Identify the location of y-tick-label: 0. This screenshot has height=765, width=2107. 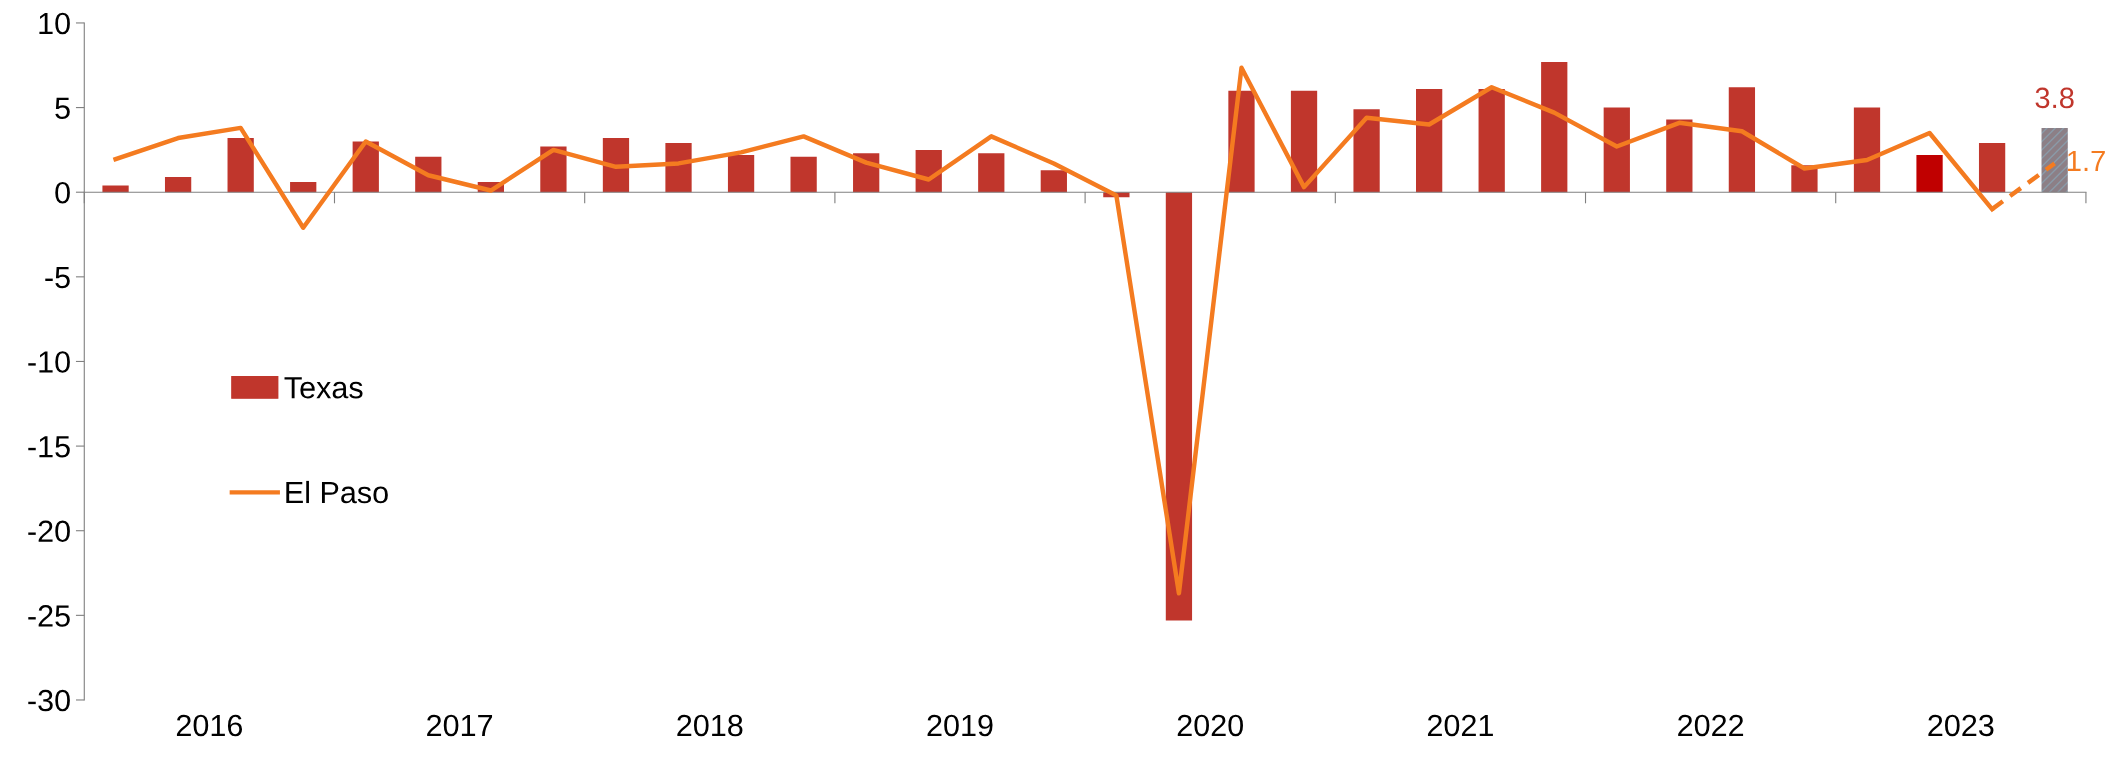
(62, 192).